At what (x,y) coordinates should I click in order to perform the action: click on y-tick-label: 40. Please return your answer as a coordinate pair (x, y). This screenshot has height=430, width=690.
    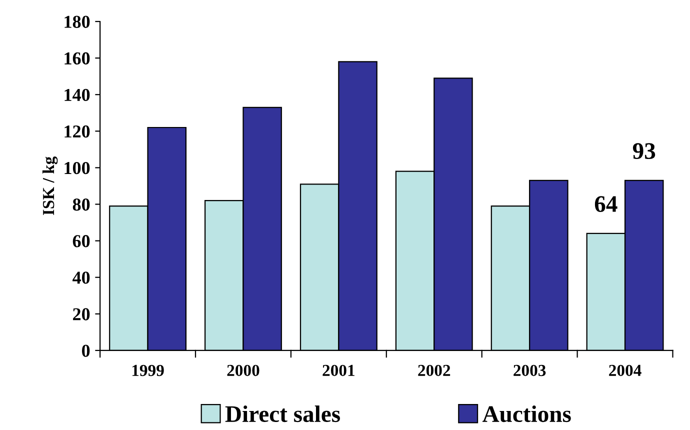
    Looking at the image, I should click on (81, 278).